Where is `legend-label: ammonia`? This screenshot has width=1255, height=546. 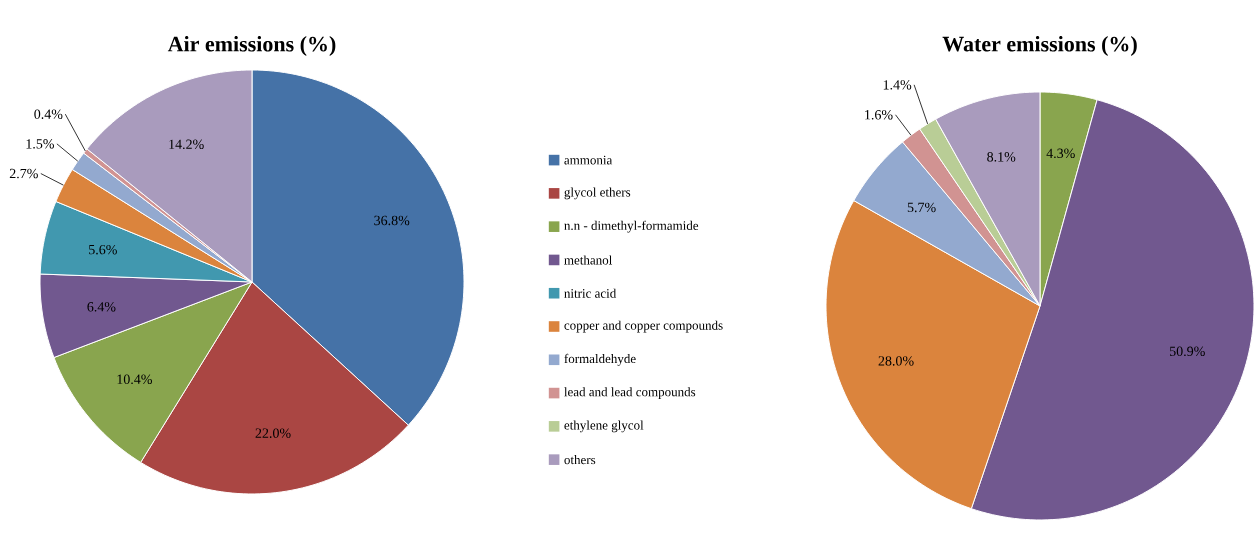
legend-label: ammonia is located at coordinates (588, 160).